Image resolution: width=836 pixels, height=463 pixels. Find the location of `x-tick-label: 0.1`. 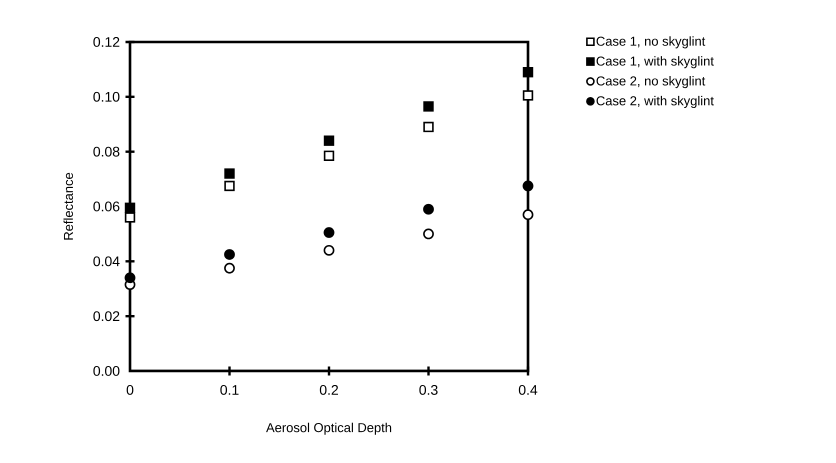

x-tick-label: 0.1 is located at coordinates (229, 389).